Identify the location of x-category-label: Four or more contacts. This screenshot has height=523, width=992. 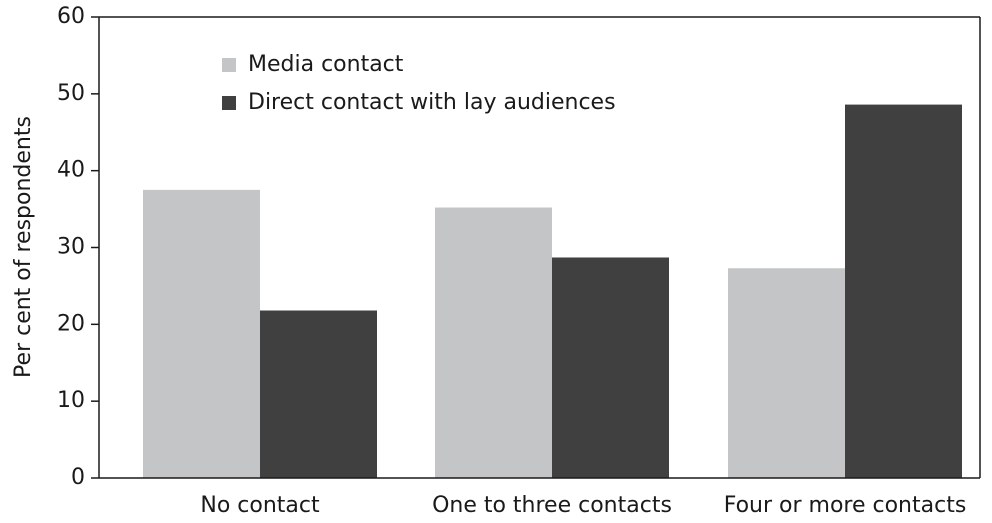
(845, 505).